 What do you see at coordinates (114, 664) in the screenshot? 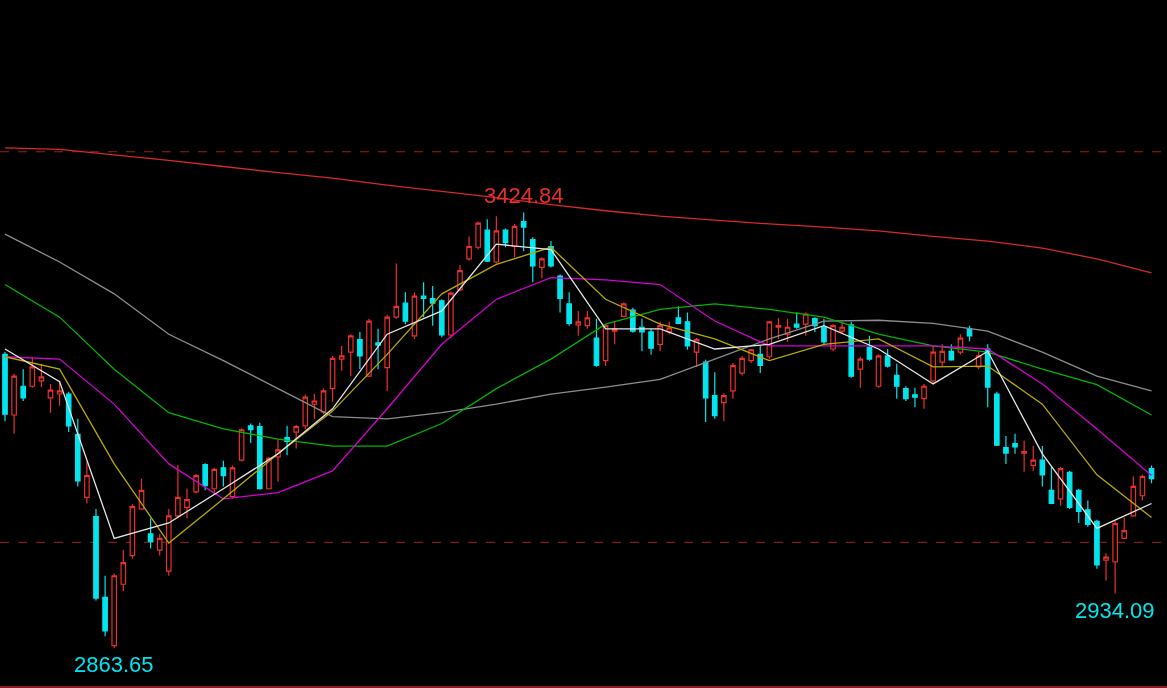
I see `annotation: 2863.65` at bounding box center [114, 664].